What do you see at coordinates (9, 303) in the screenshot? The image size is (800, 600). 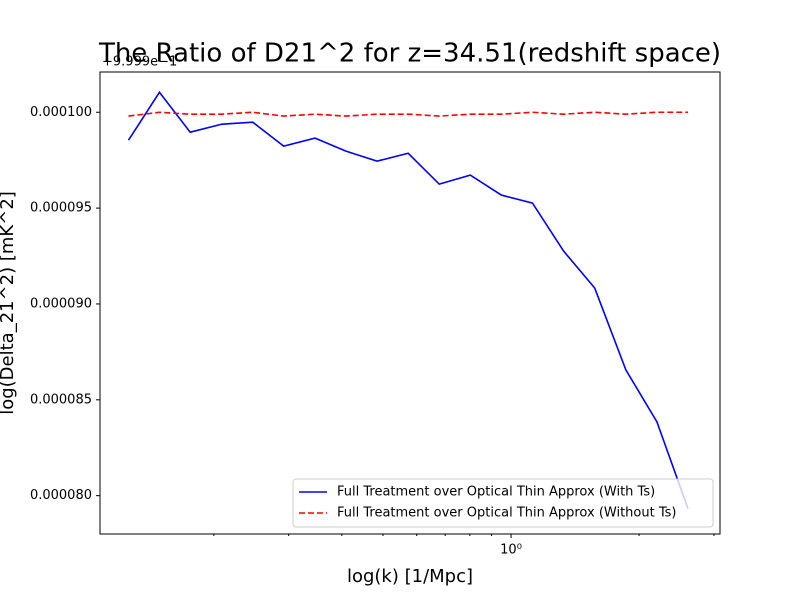 I see `y-axis-label: log(Delta_21^2) [mK^2]` at bounding box center [9, 303].